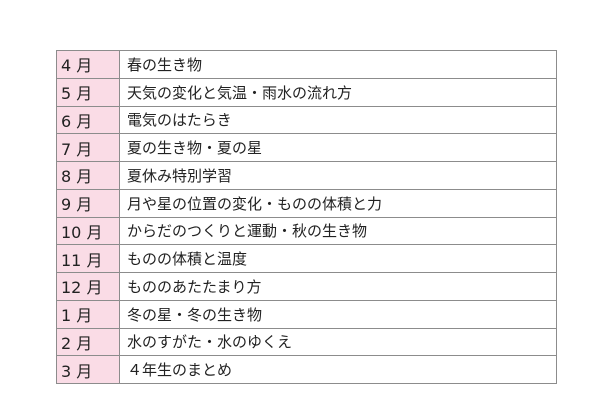 This screenshot has width=613, height=408. Describe the element at coordinates (88, 231) in the screenshot. I see `month-cell: 10 月` at that location.